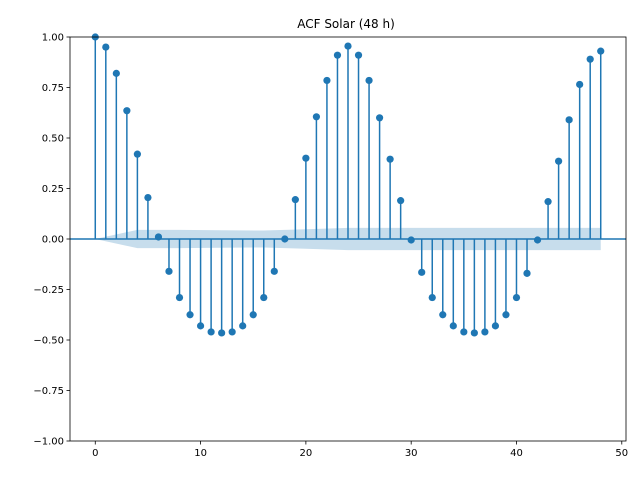  What do you see at coordinates (48, 442) in the screenshot?
I see `y-tick-label: −1.00` at bounding box center [48, 442].